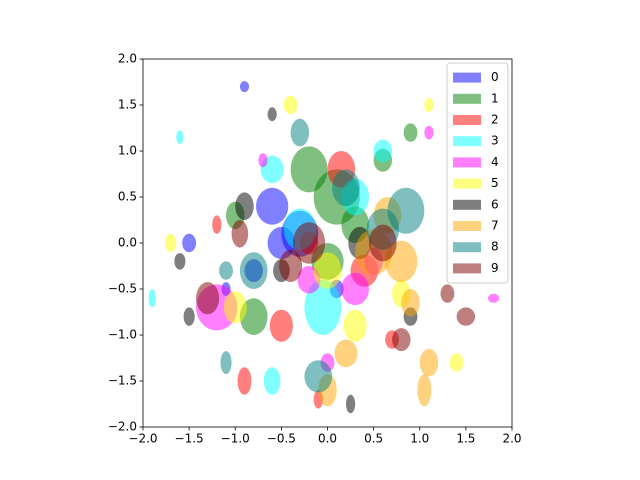  What do you see at coordinates (189, 439) in the screenshot?
I see `x-tick-label: −1.5` at bounding box center [189, 439].